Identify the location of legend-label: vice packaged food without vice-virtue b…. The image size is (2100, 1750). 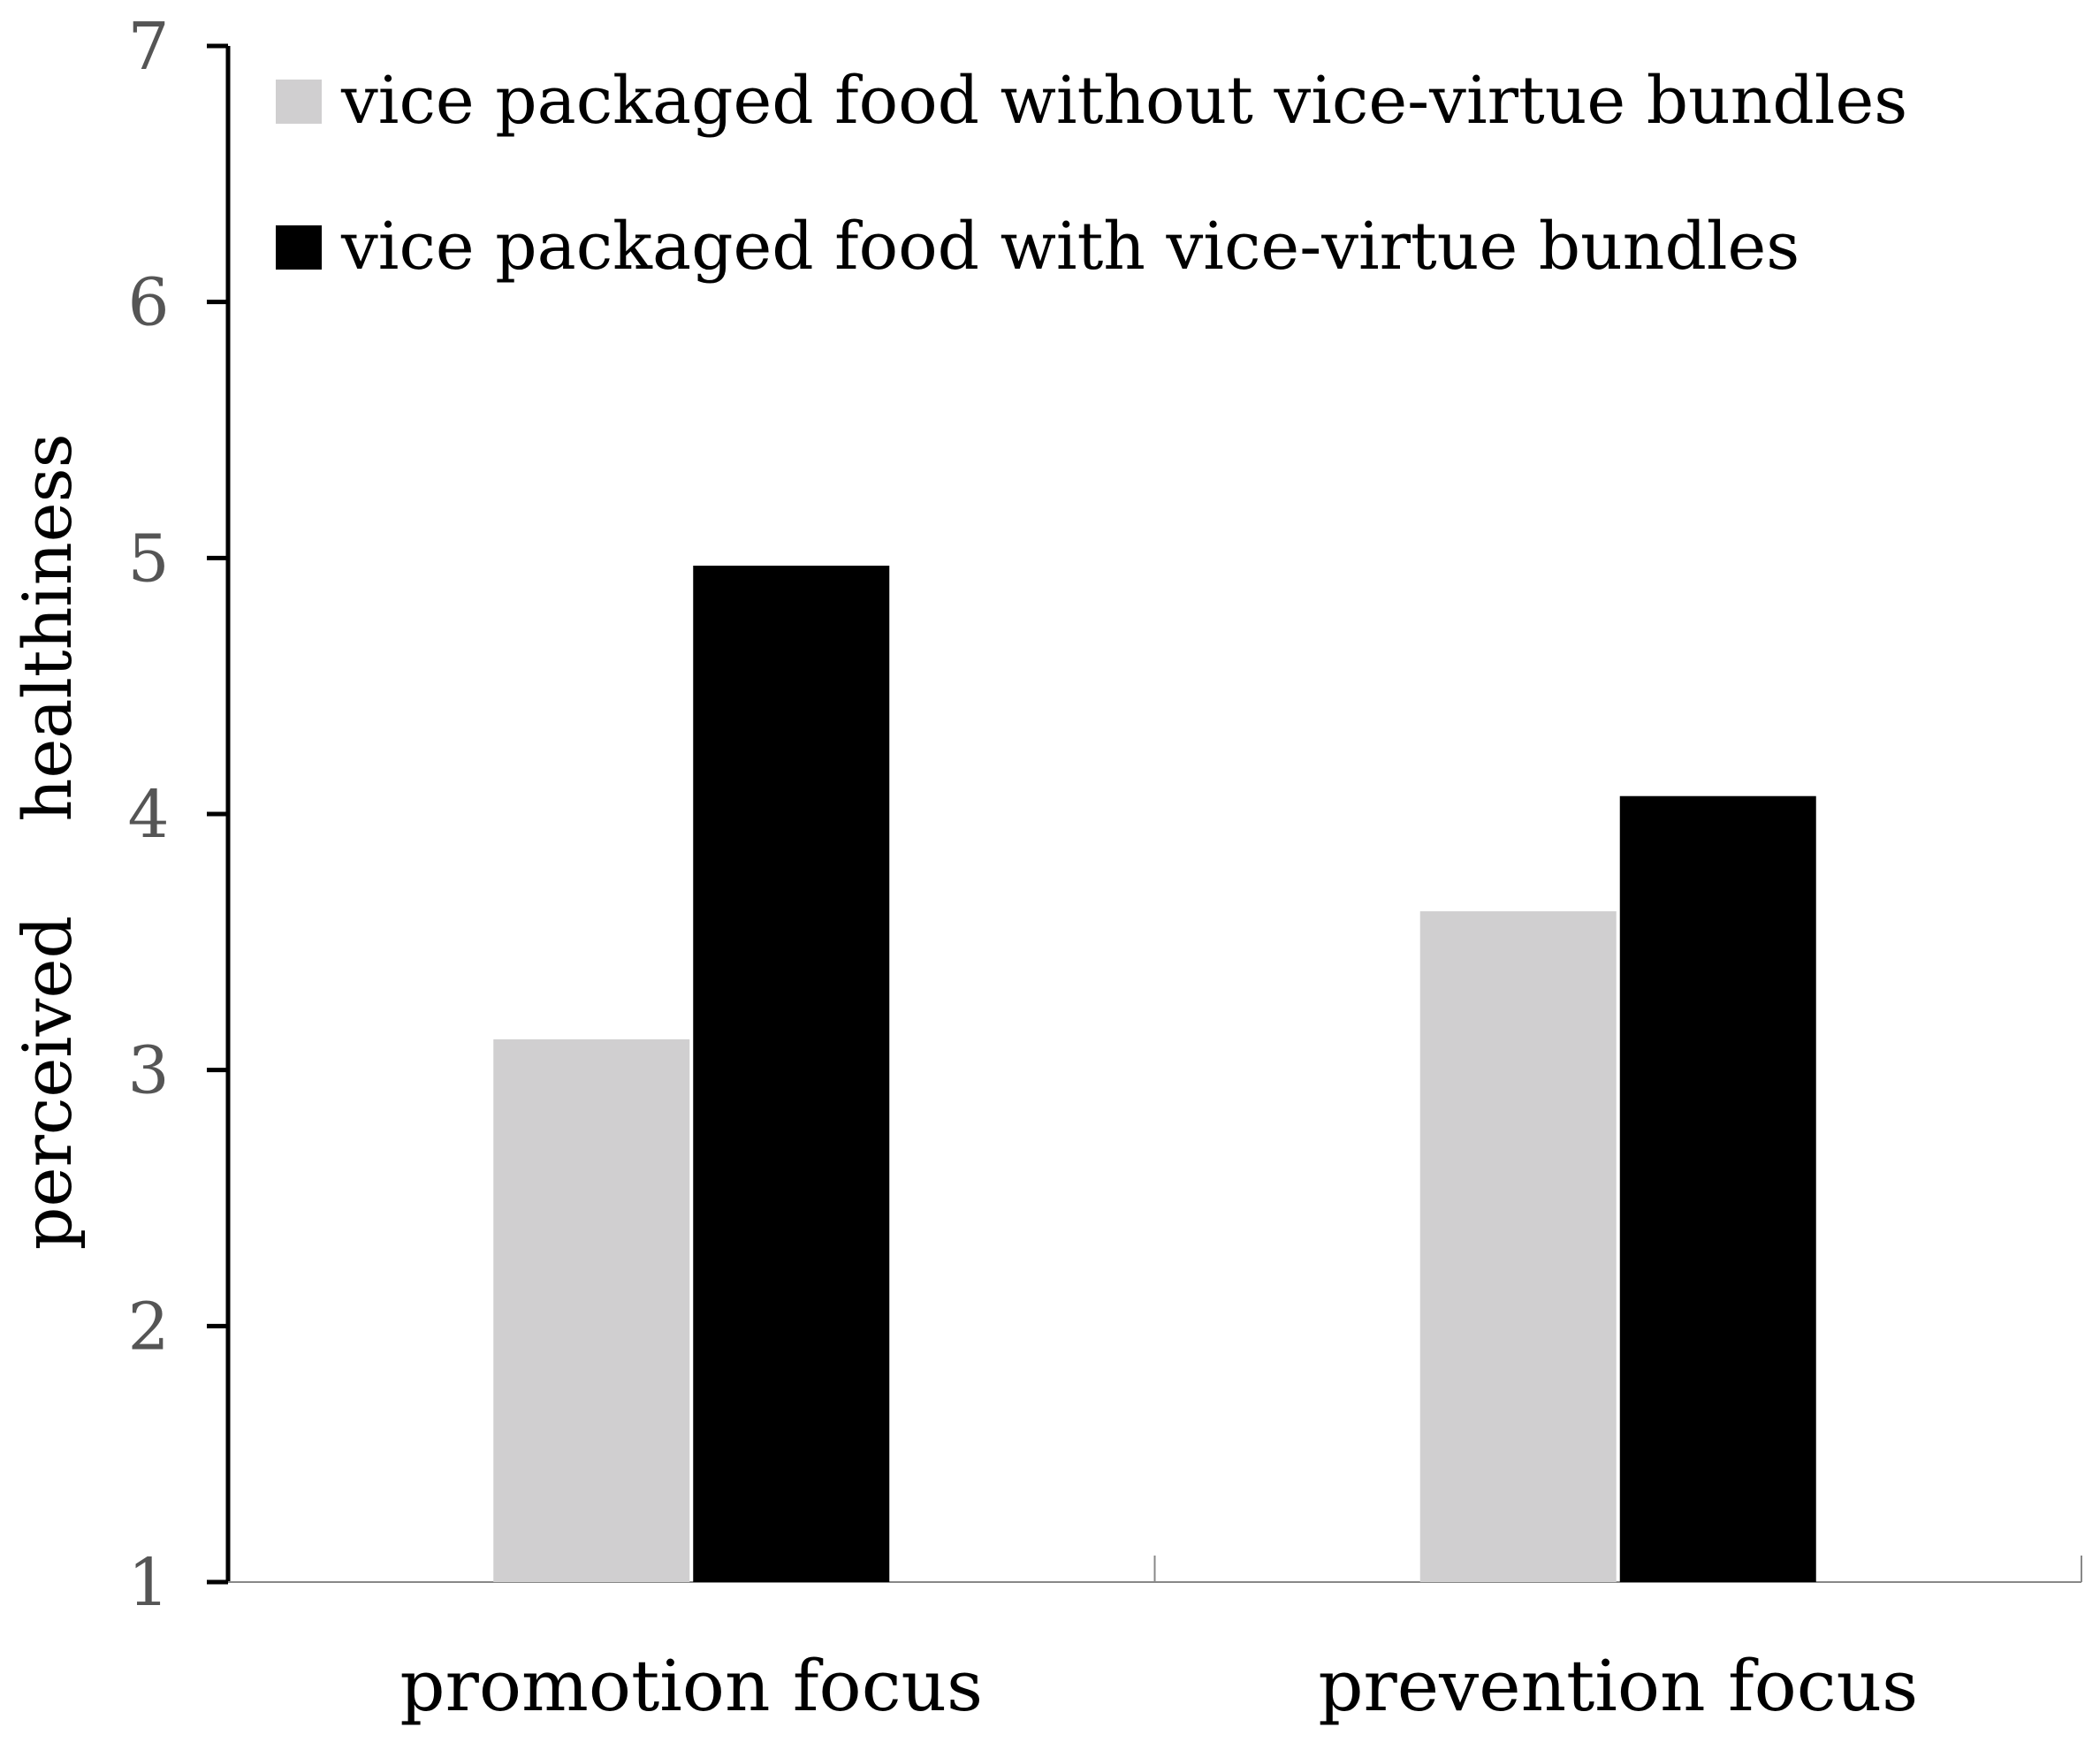
(1123, 101).